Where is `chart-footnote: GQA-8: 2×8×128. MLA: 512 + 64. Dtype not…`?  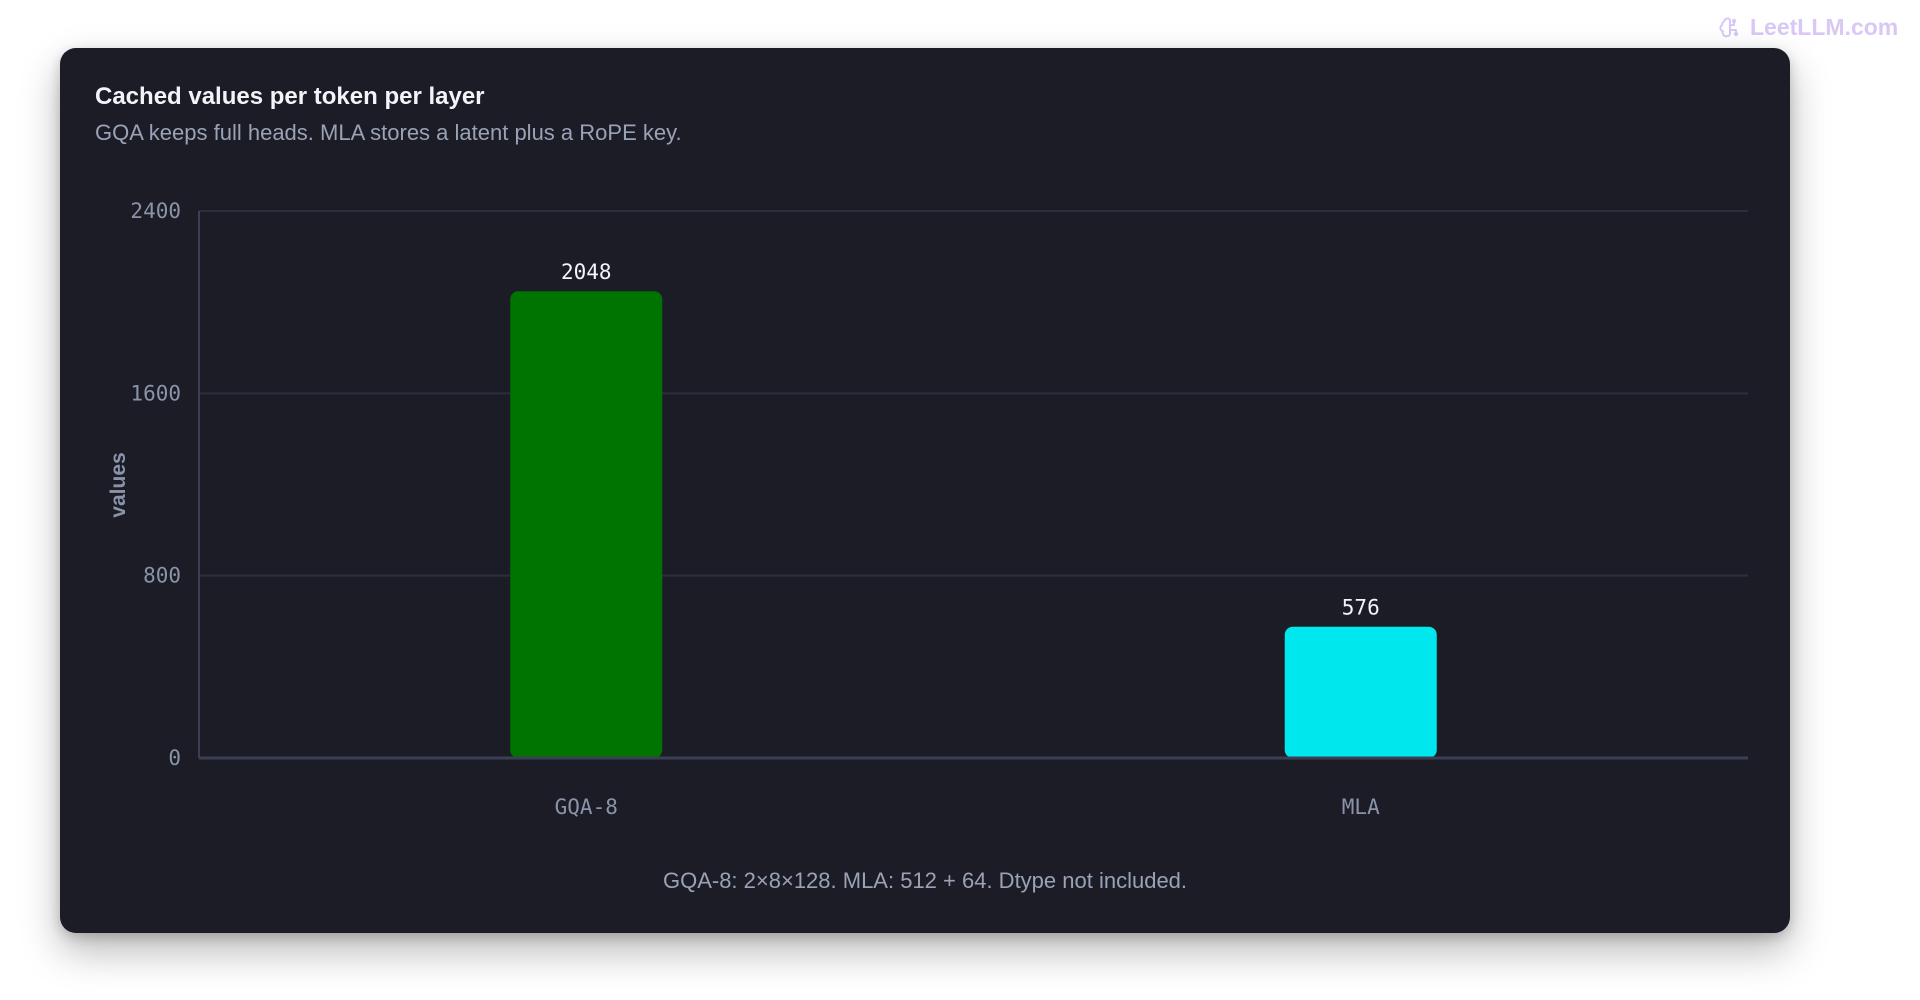 chart-footnote: GQA-8: 2×8×128. MLA: 512 + 64. Dtype not… is located at coordinates (925, 880).